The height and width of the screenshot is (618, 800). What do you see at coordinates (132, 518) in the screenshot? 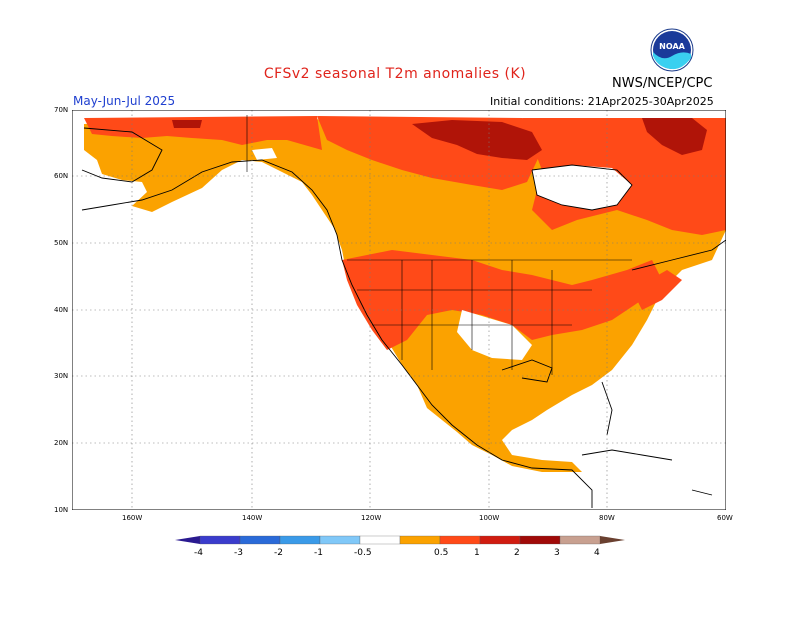
I see `lon-label-160w: 160W` at bounding box center [132, 518].